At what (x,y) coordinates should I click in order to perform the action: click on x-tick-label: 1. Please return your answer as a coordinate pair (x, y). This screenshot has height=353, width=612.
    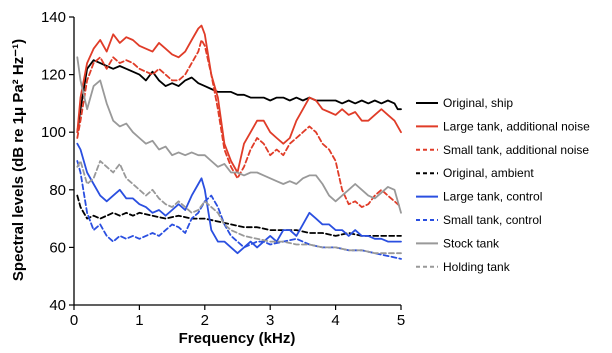
    Looking at the image, I should click on (139, 320).